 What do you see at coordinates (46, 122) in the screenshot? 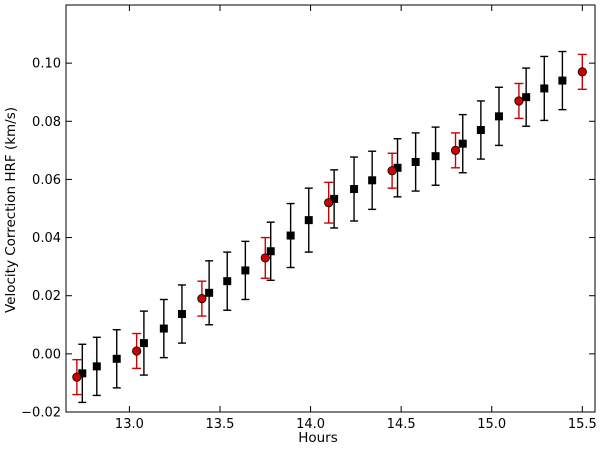
I see `y-tick-label: 0.08` at bounding box center [46, 122].